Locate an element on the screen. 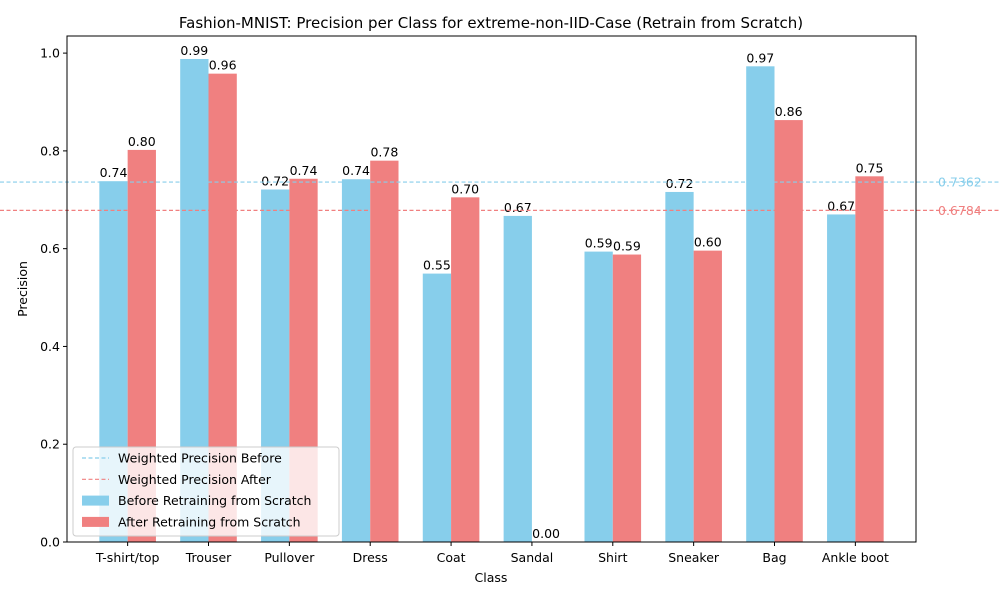  bar-value-label: 0.55 is located at coordinates (437, 265).